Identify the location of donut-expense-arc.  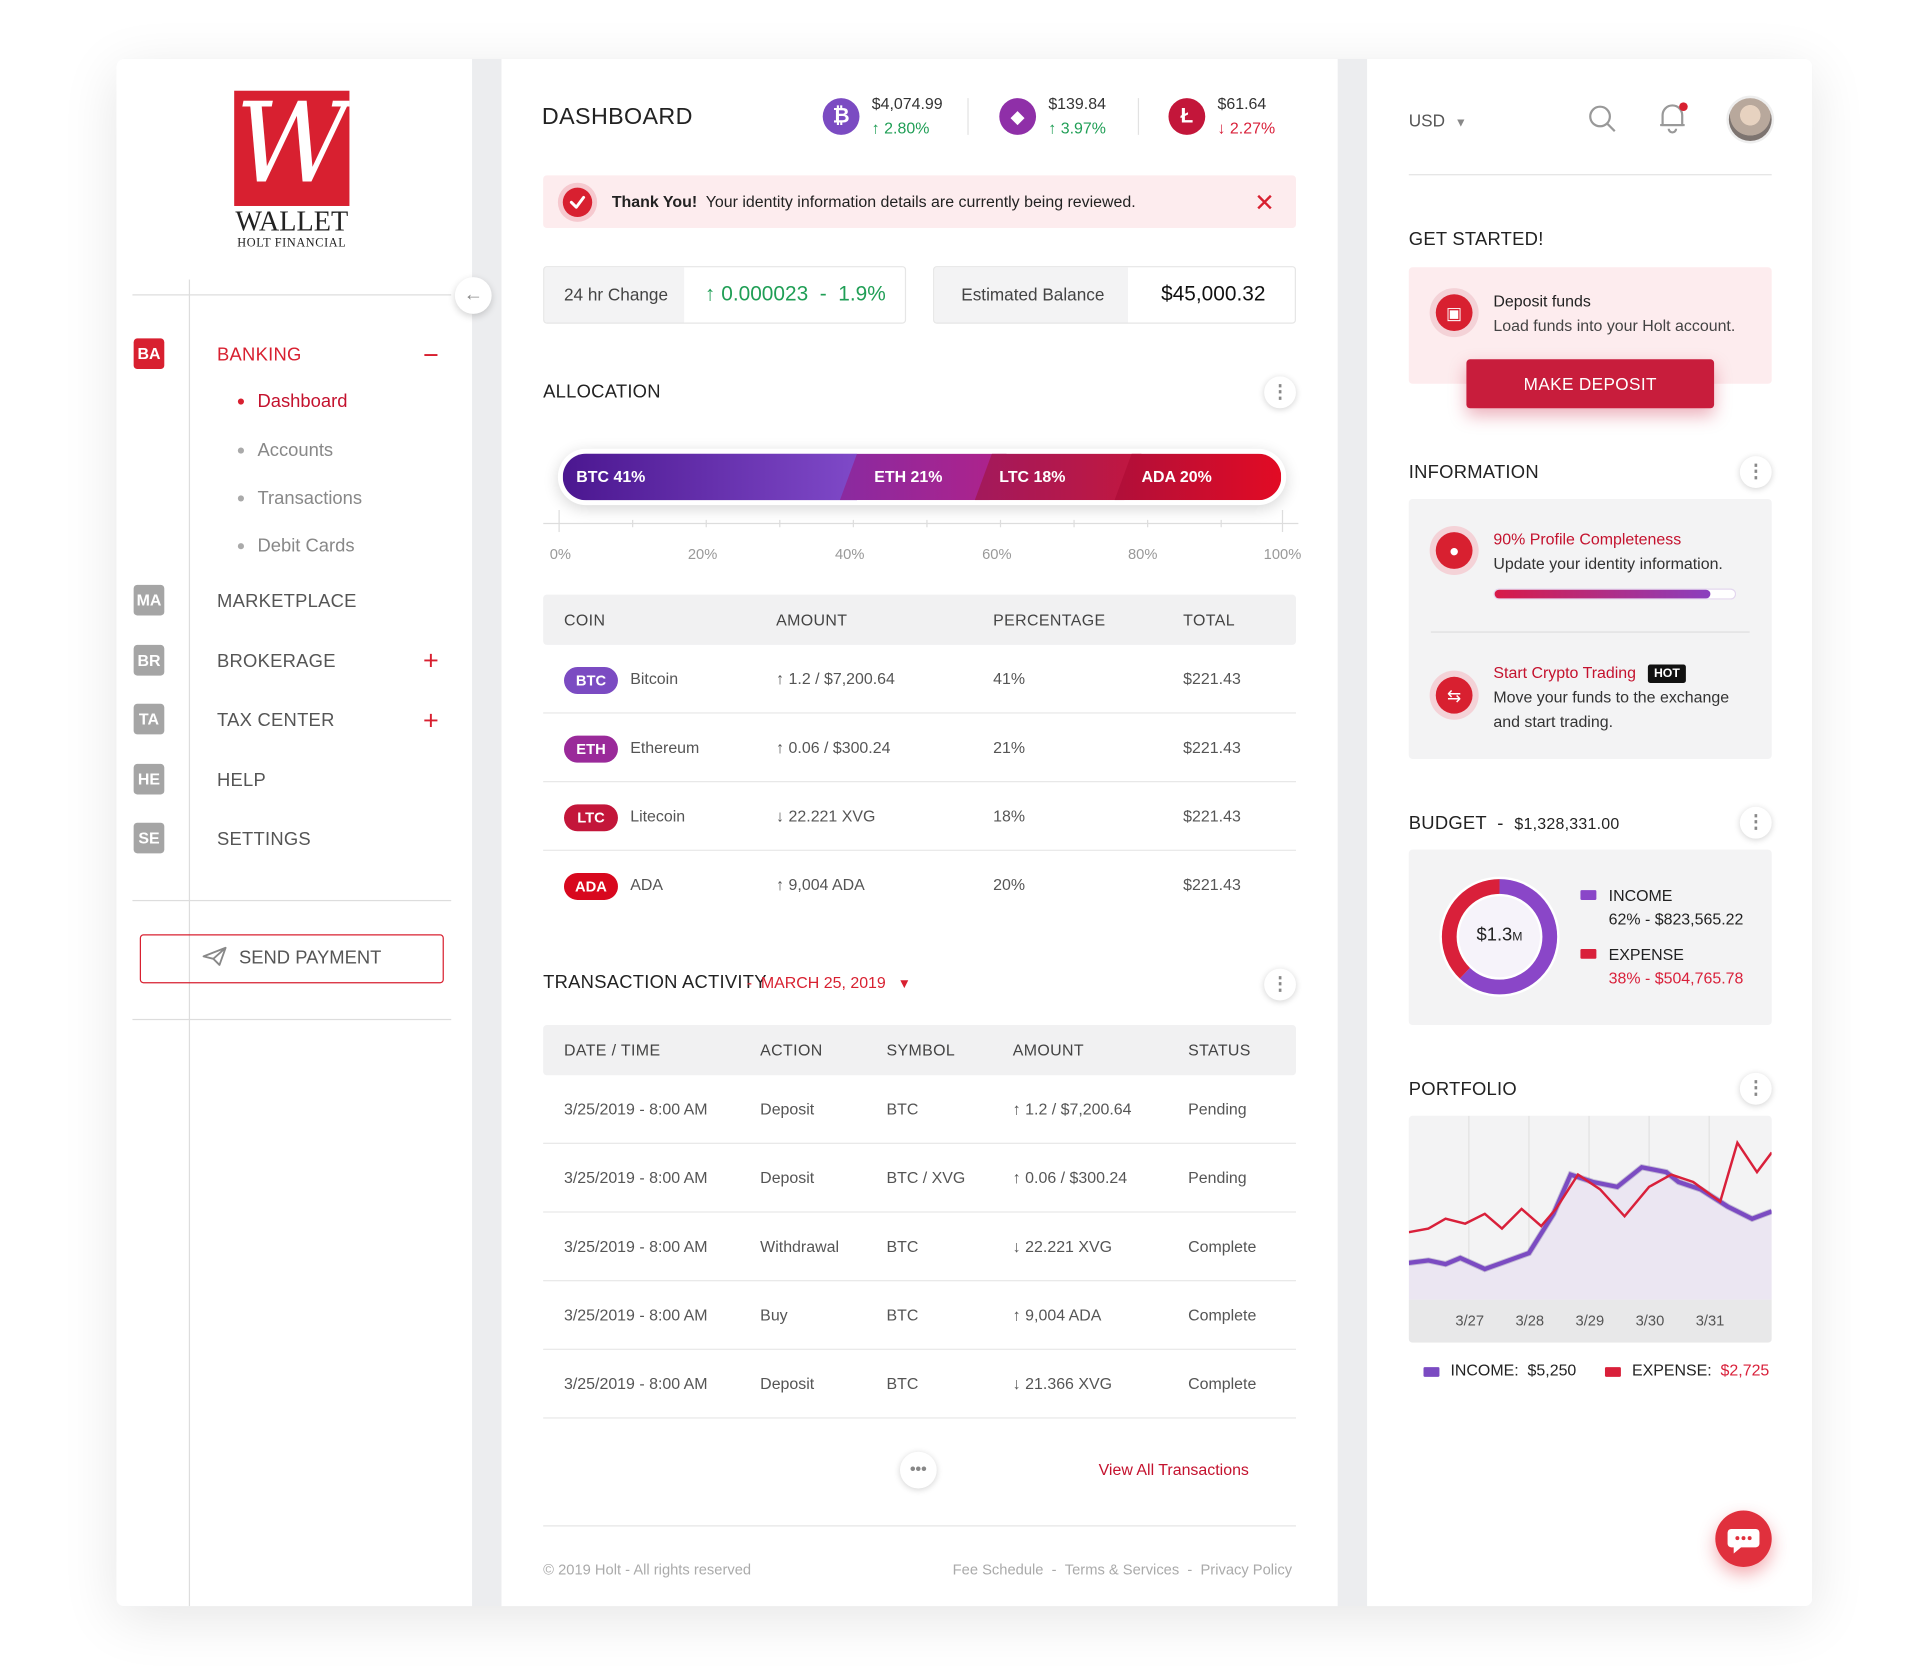
(1499, 937).